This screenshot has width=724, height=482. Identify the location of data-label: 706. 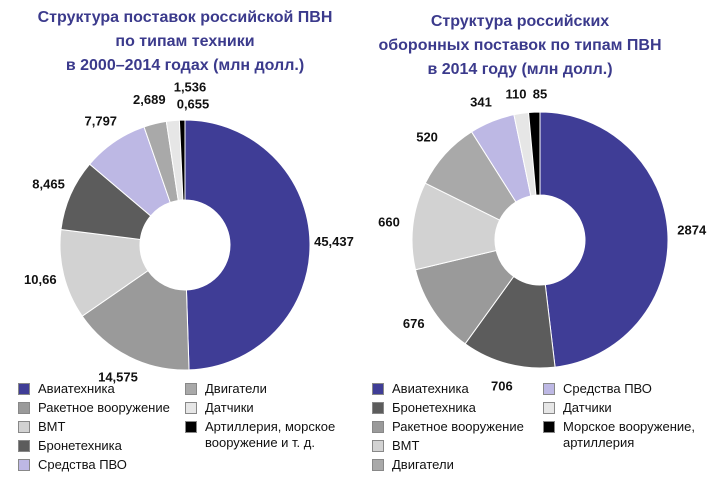
(502, 386).